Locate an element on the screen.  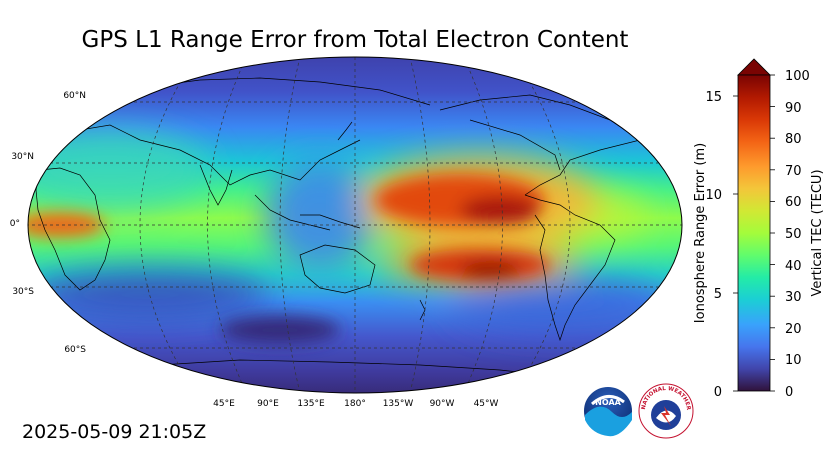
lat-label: 0° is located at coordinates (15, 224).